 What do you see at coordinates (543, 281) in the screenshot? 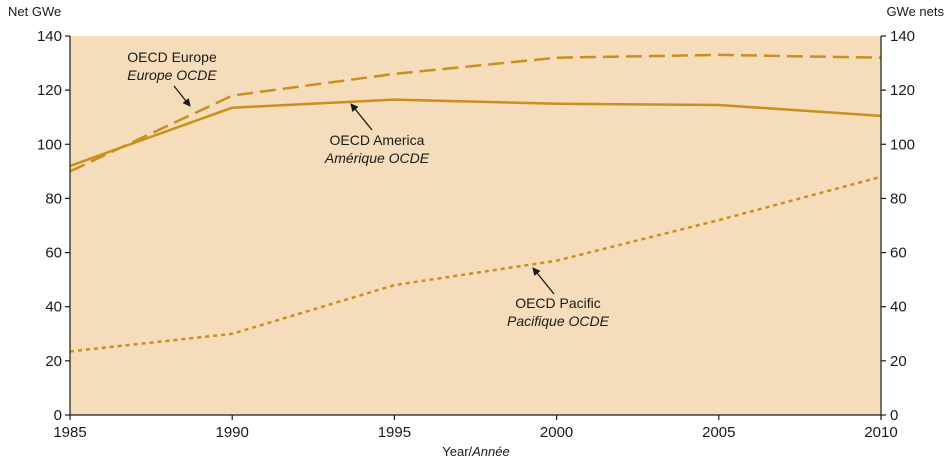
I see `annotation-oecd-pacific-arrow` at bounding box center [543, 281].